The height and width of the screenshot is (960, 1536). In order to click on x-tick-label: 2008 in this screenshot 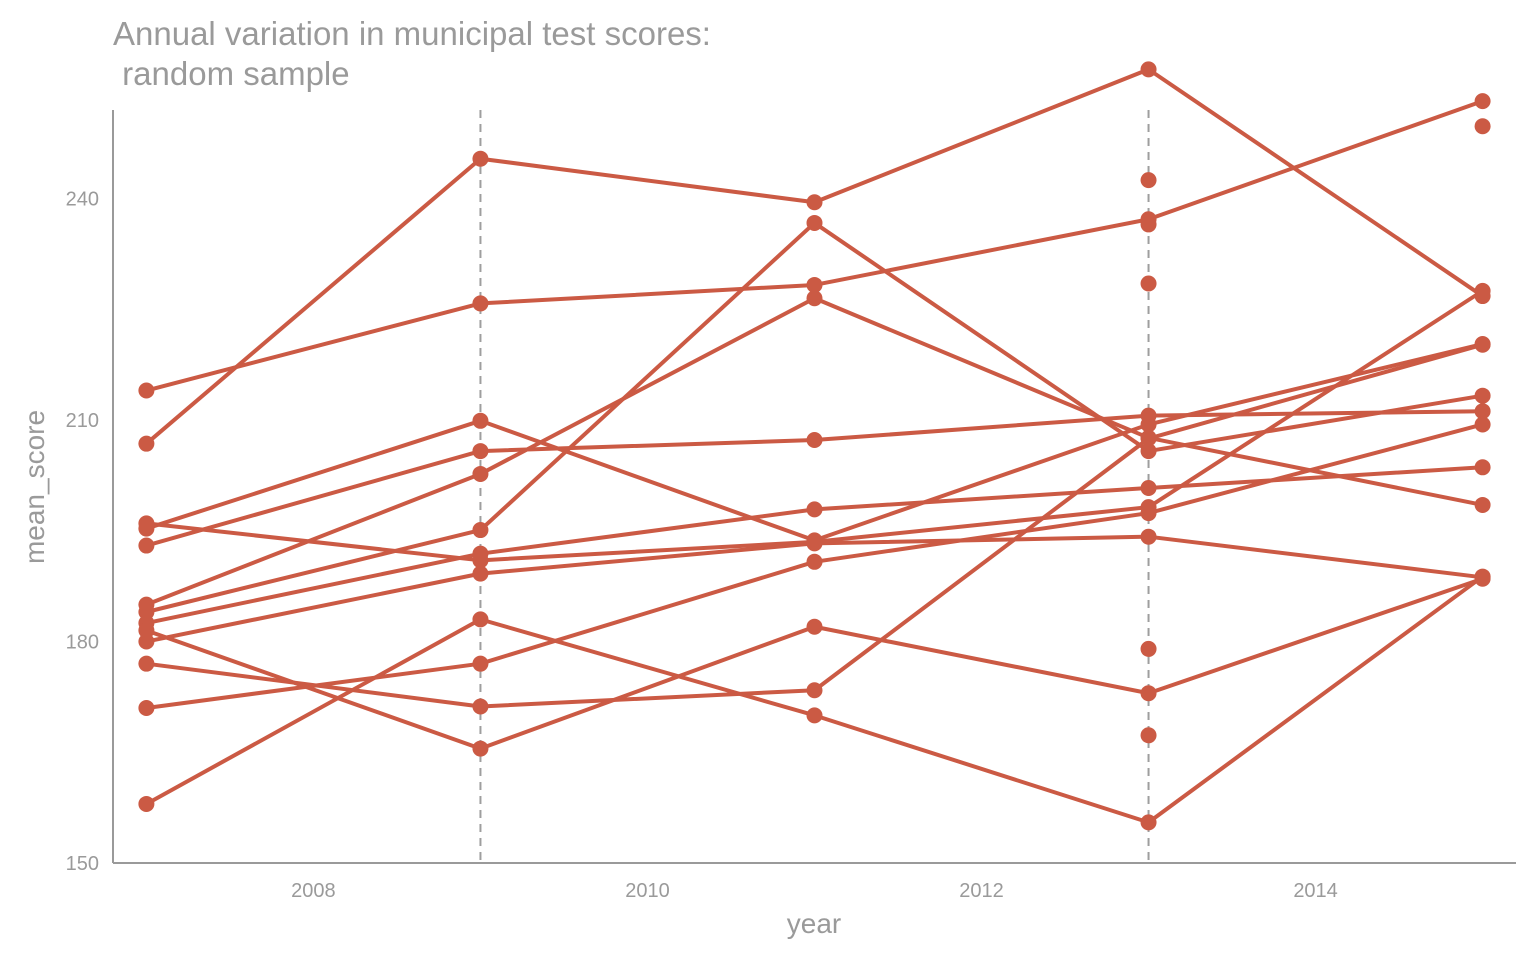, I will do `click(313, 891)`.